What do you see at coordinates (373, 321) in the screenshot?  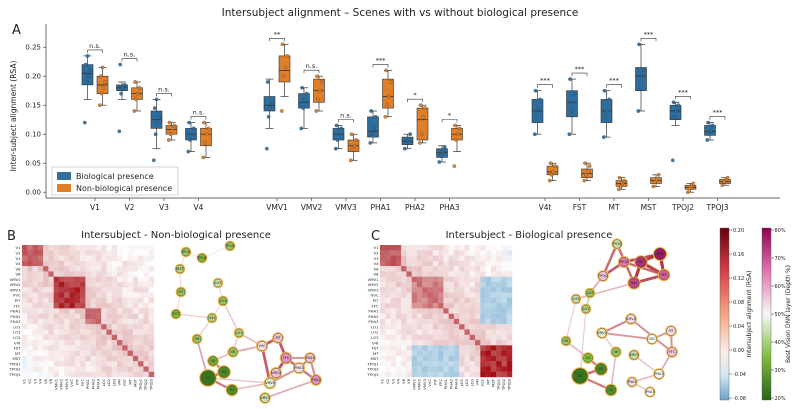 I see `heatmap-row-label: PHA3` at bounding box center [373, 321].